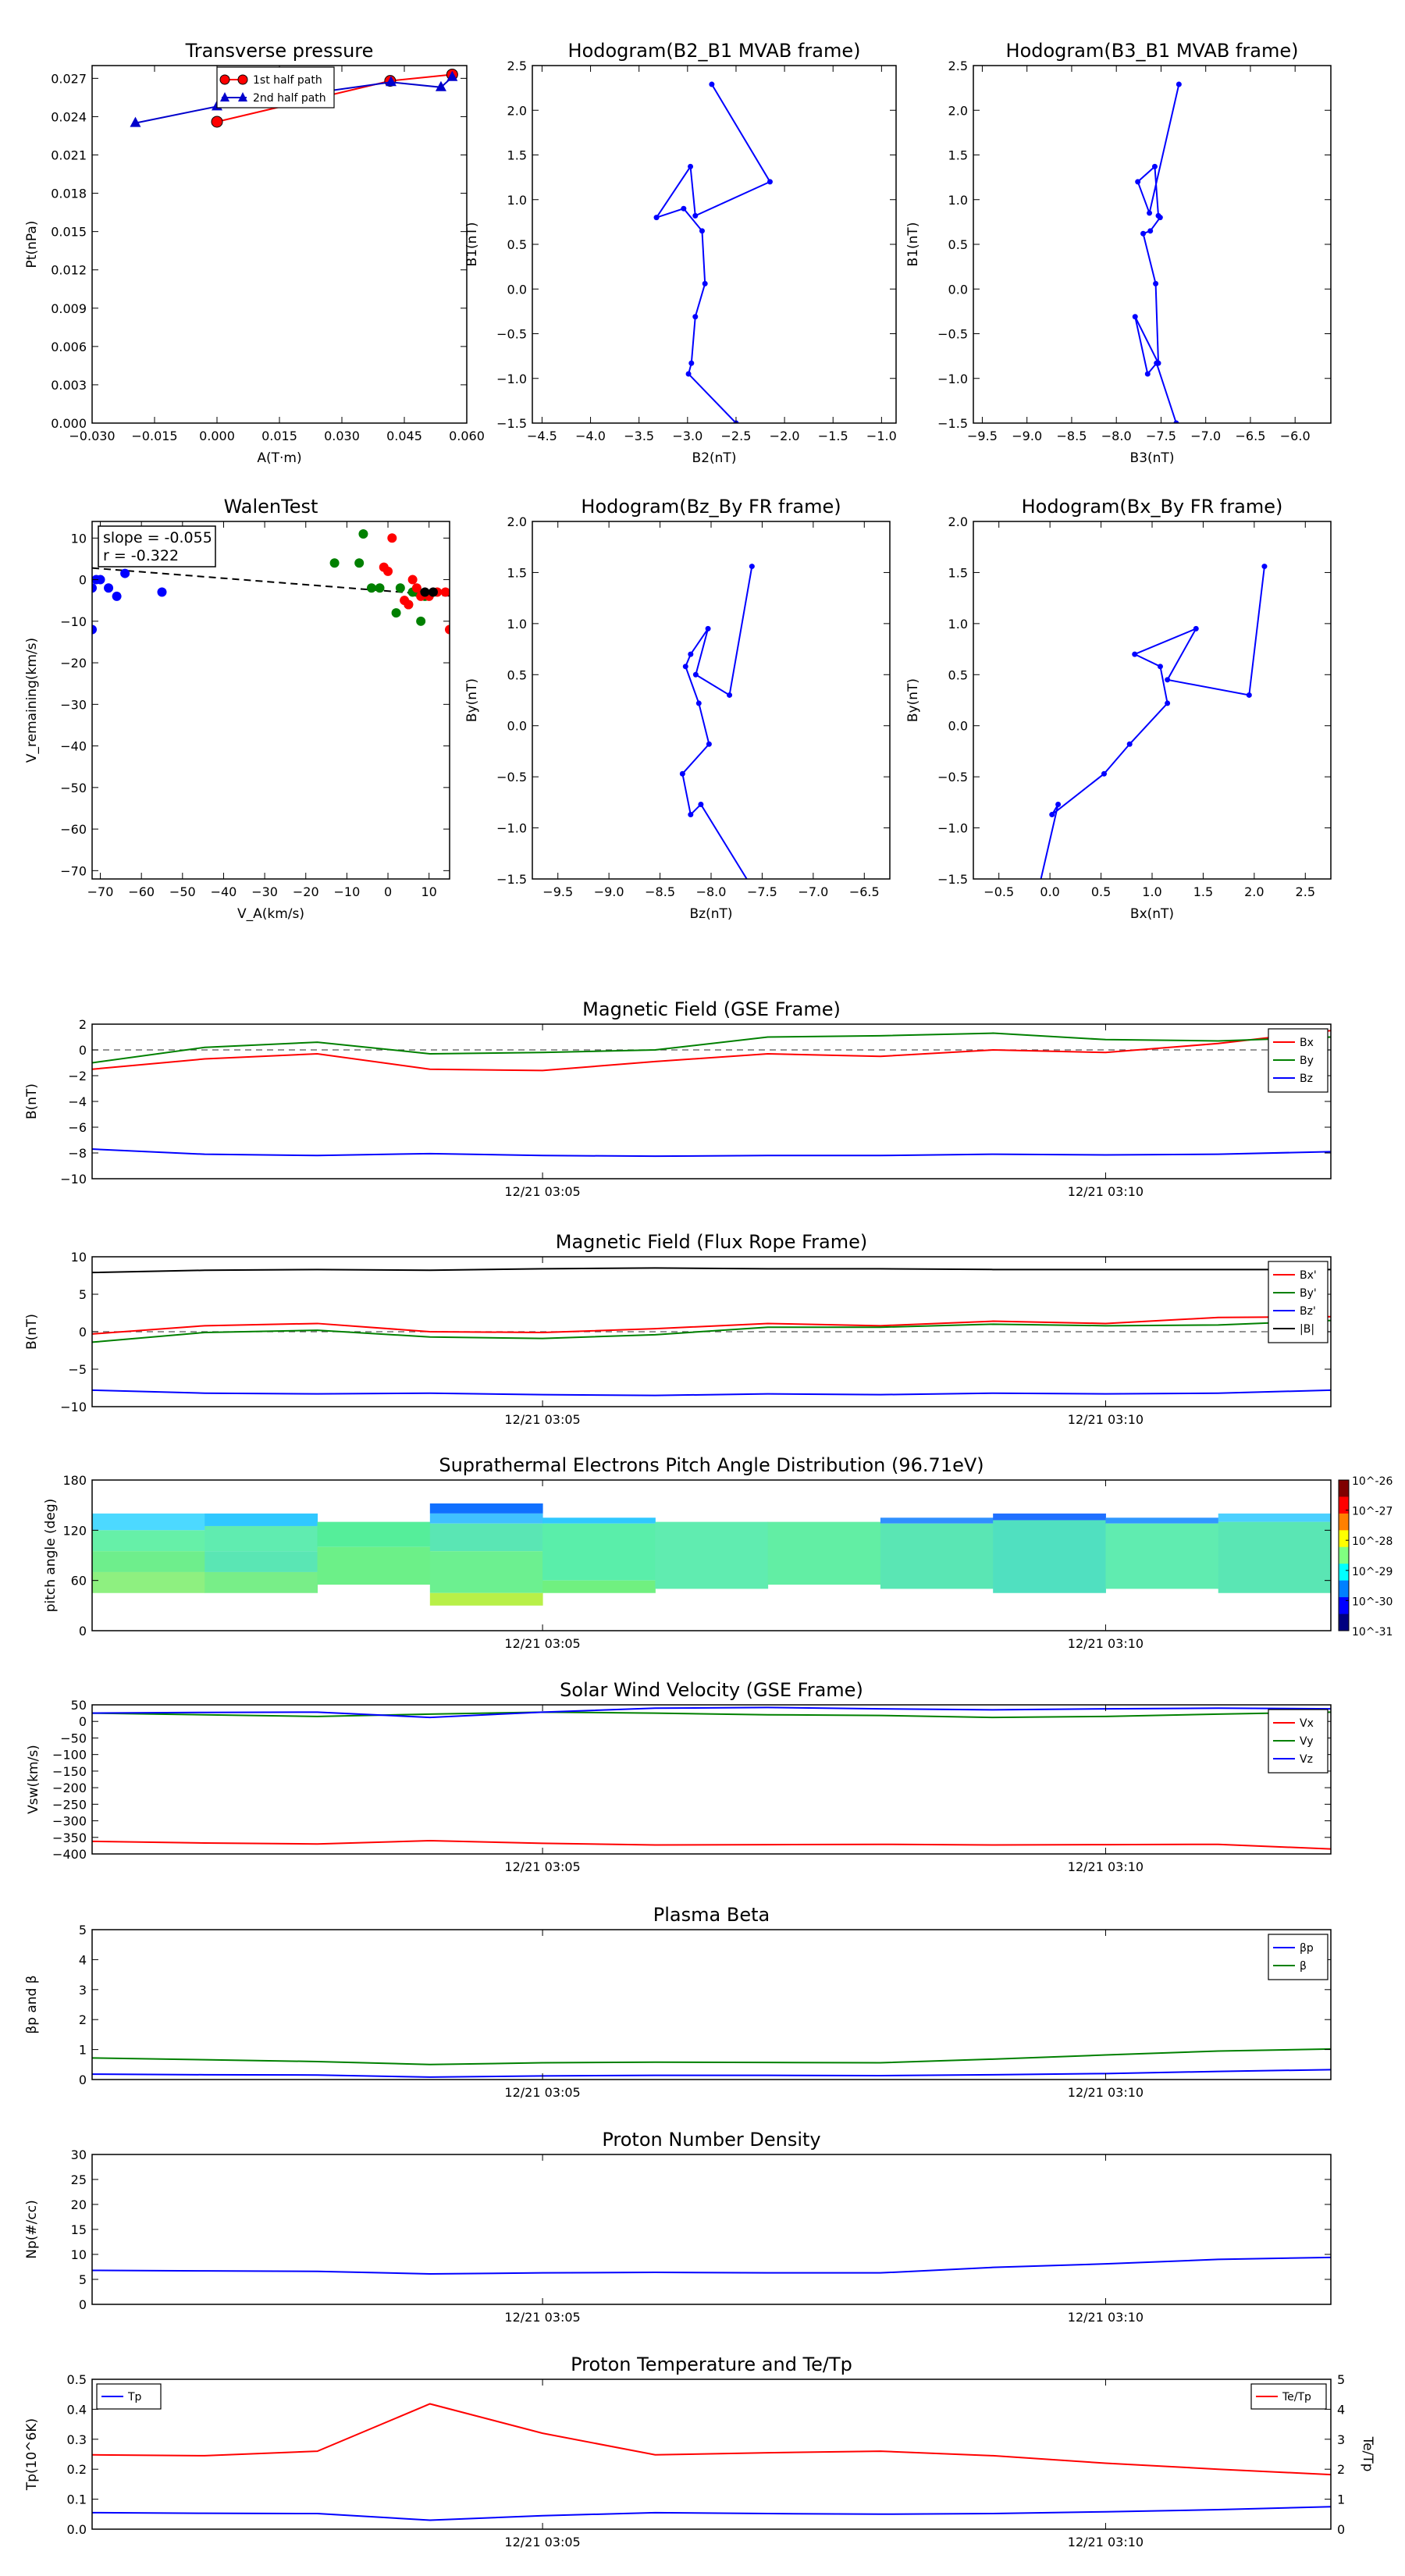 The height and width of the screenshot is (2576, 1405). Describe the element at coordinates (69, 385) in the screenshot. I see `y-tick-label: 0.003` at that location.